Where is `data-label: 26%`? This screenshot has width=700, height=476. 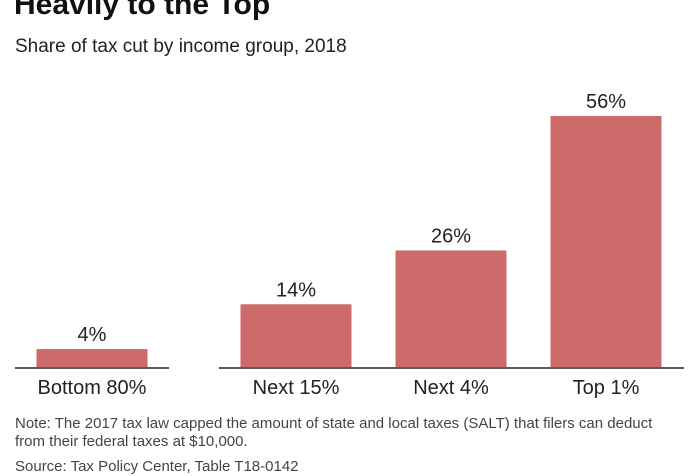 data-label: 26% is located at coordinates (451, 236).